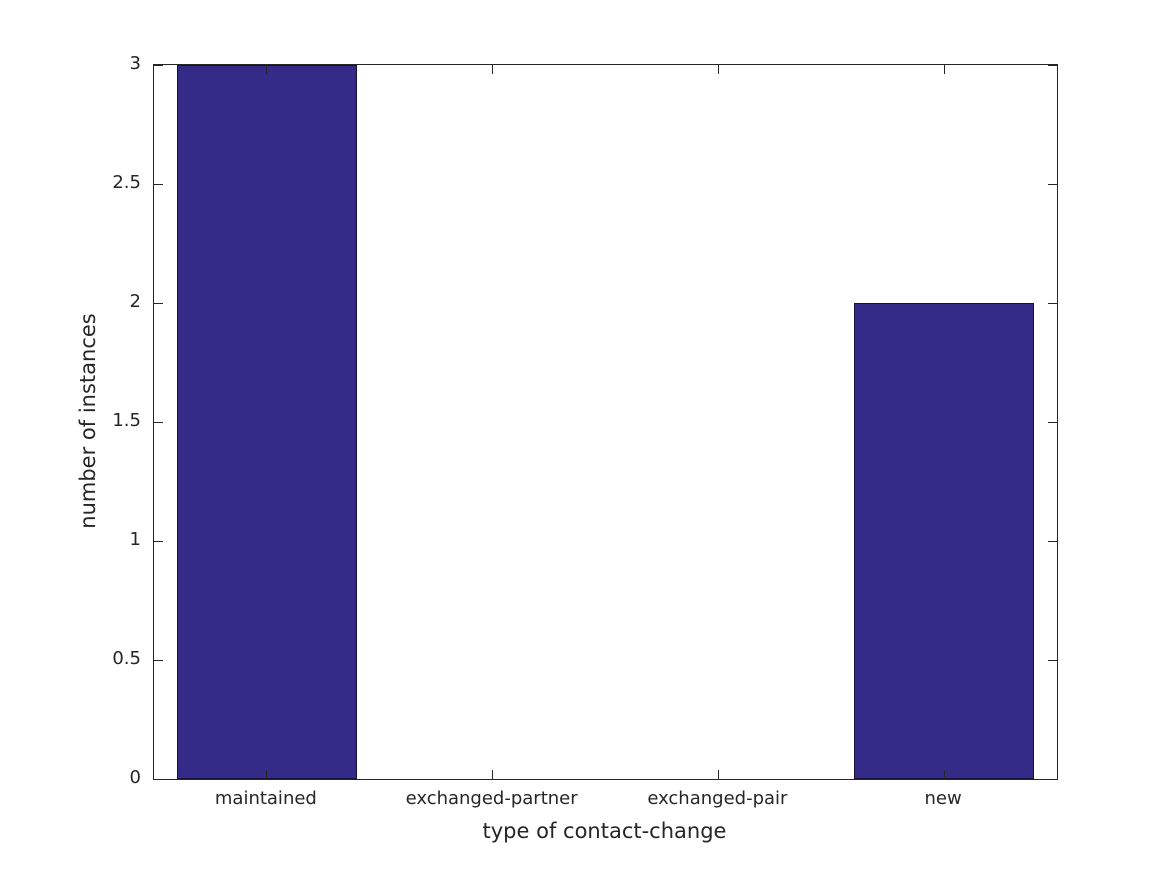  I want to click on y-tick-label: 2, so click(135, 301).